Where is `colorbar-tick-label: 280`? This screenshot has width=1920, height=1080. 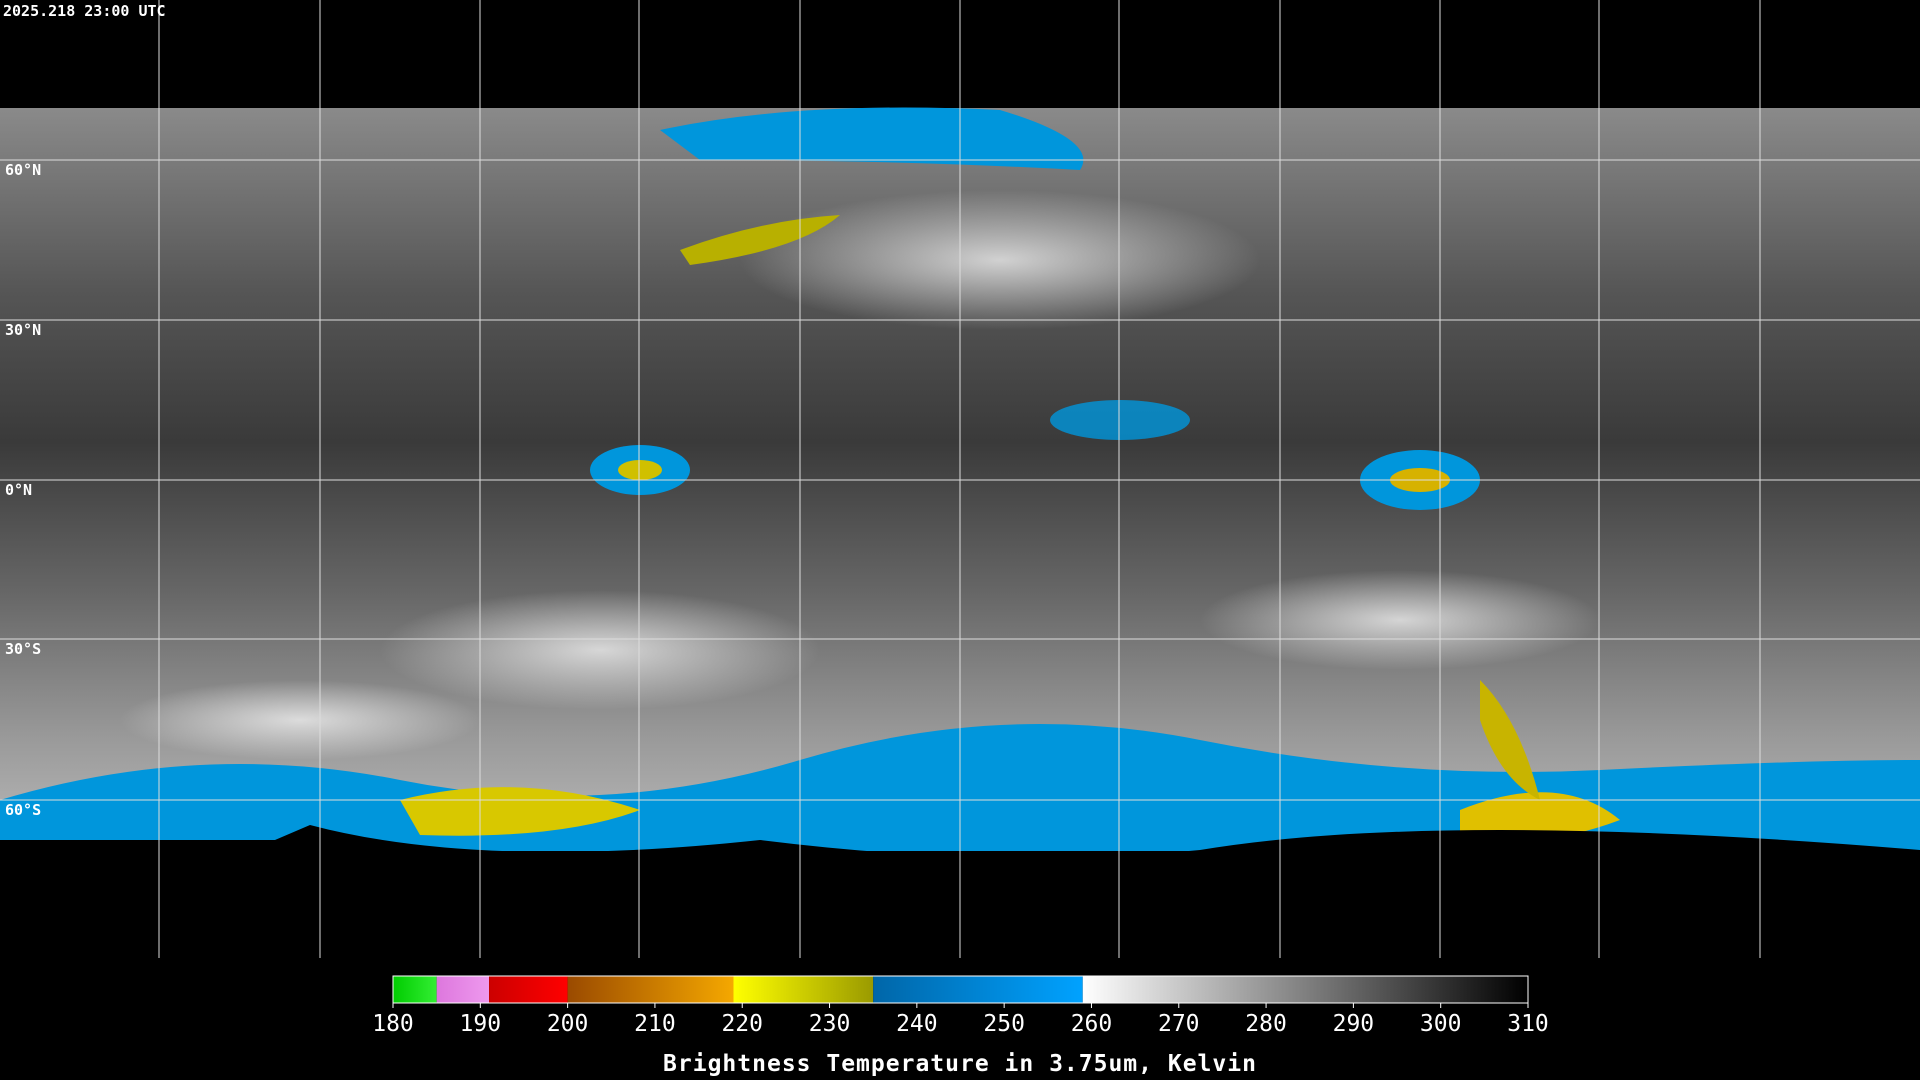 colorbar-tick-label: 280 is located at coordinates (1266, 1024).